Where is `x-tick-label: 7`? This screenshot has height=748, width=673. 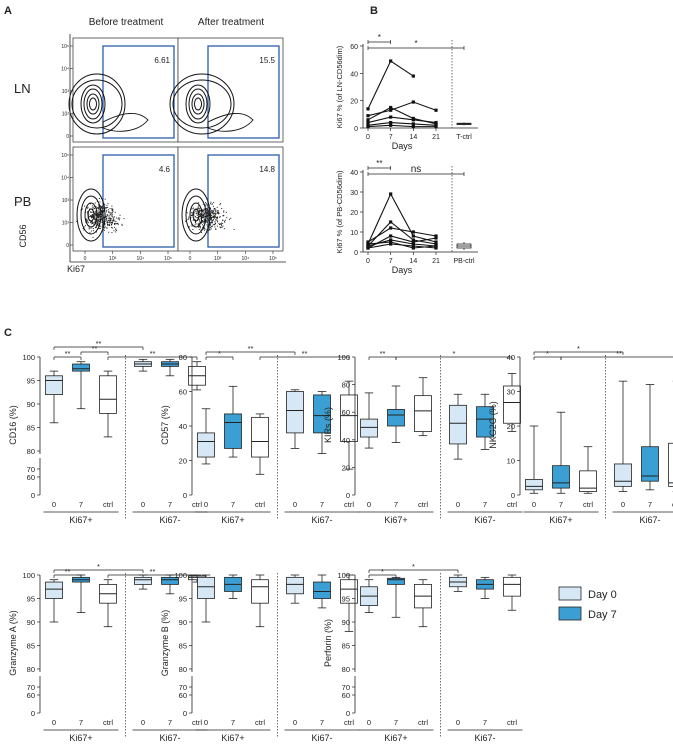 x-tick-label: 7 is located at coordinates (650, 504).